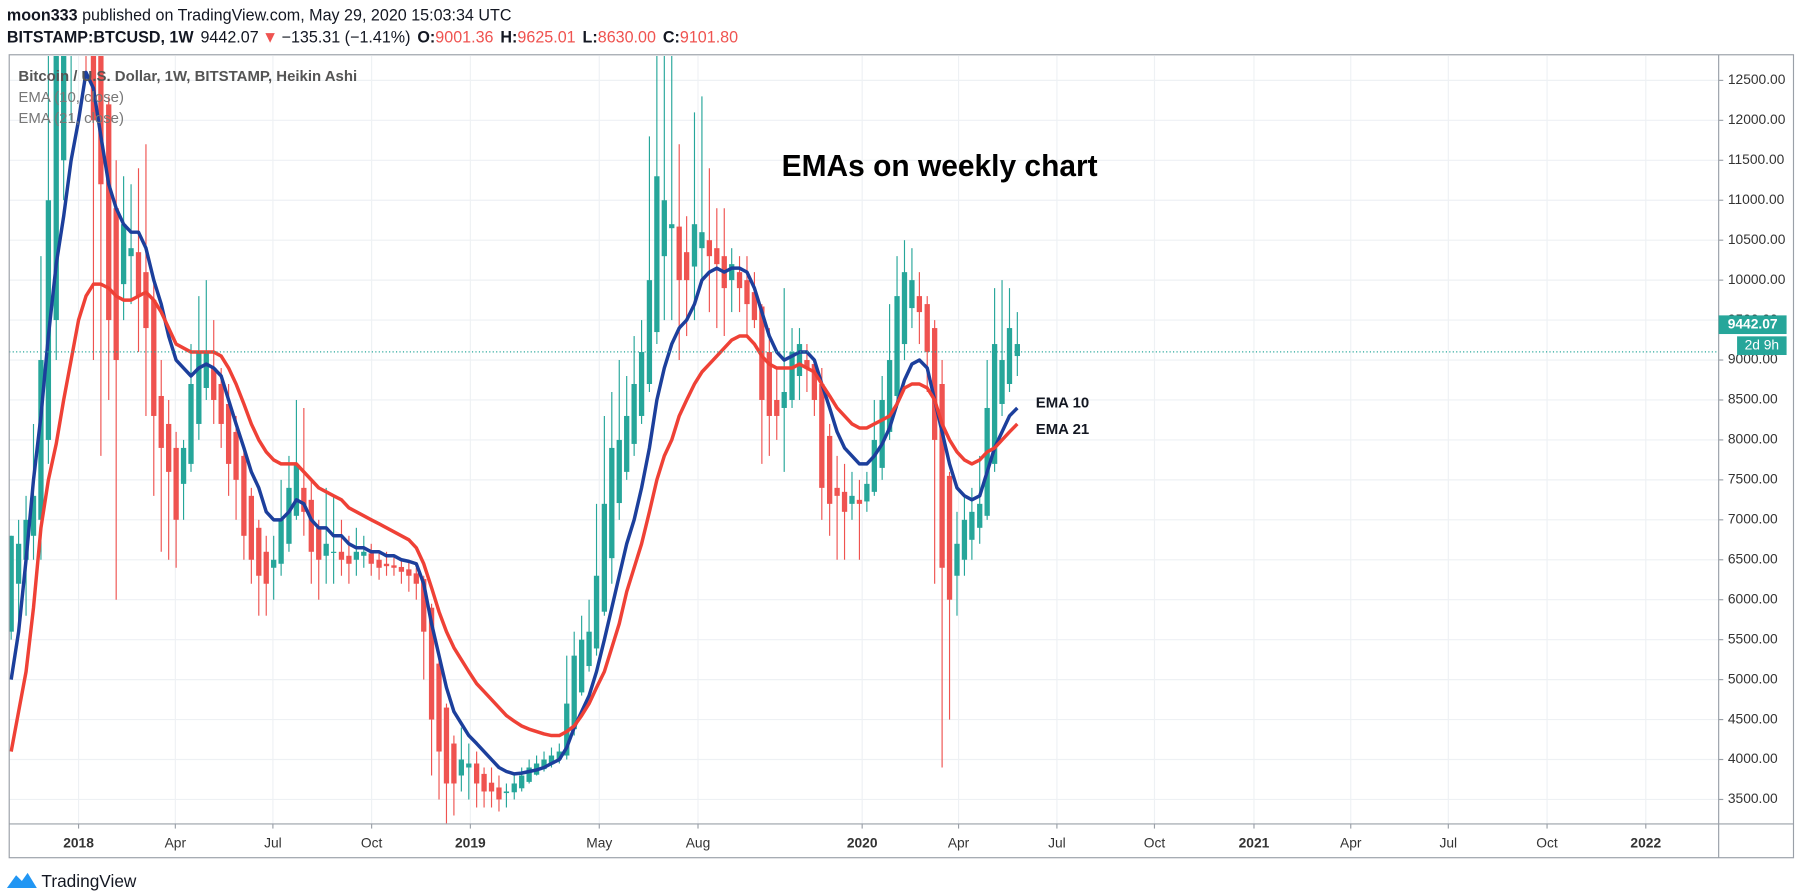 Image resolution: width=1805 pixels, height=895 pixels. Describe the element at coordinates (1753, 758) in the screenshot. I see `y-tick-label: 4000.00` at that location.